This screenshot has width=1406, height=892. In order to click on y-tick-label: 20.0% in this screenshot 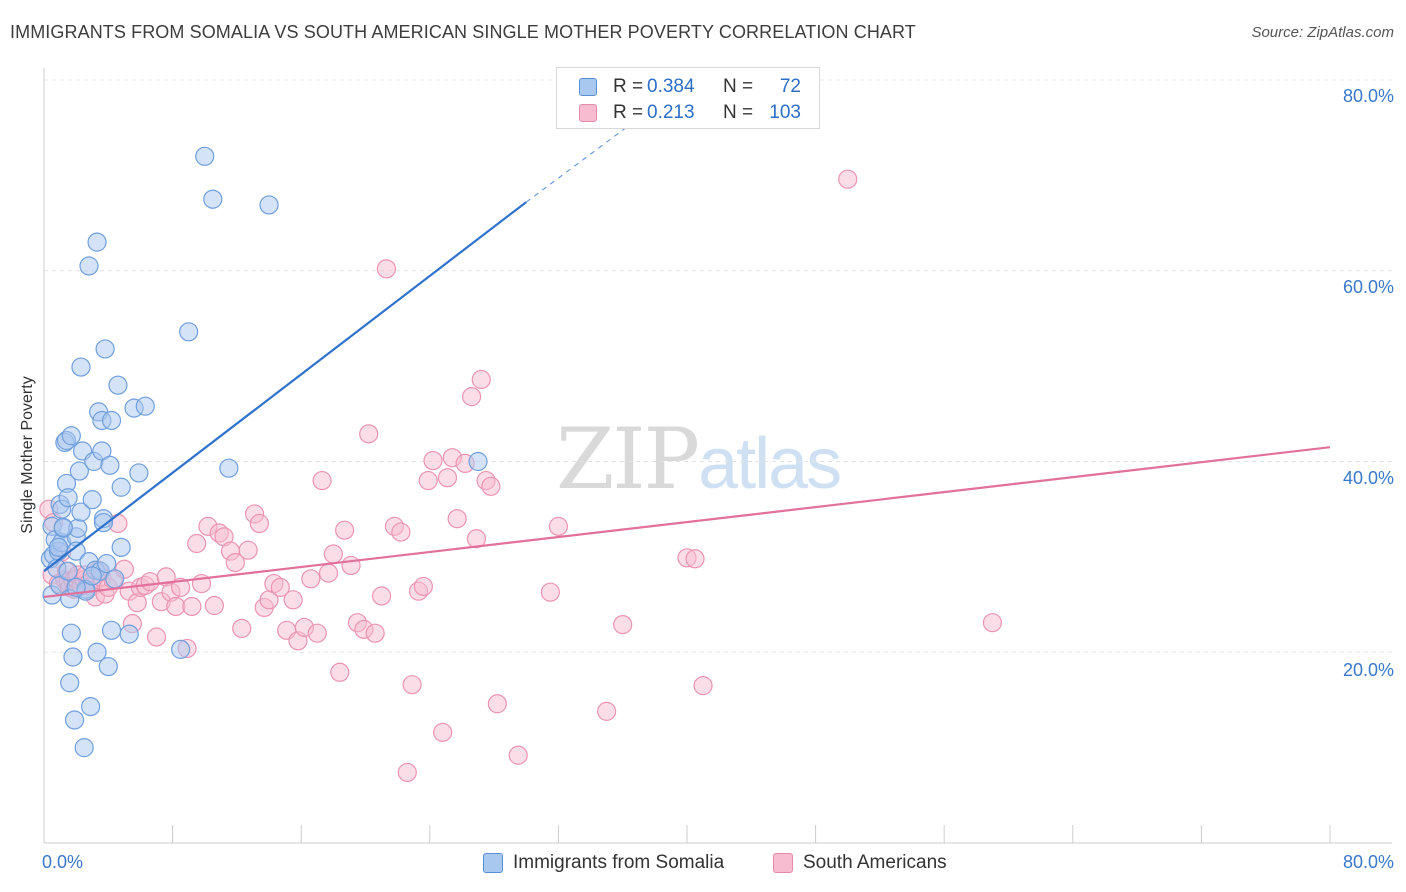, I will do `click(1368, 670)`.